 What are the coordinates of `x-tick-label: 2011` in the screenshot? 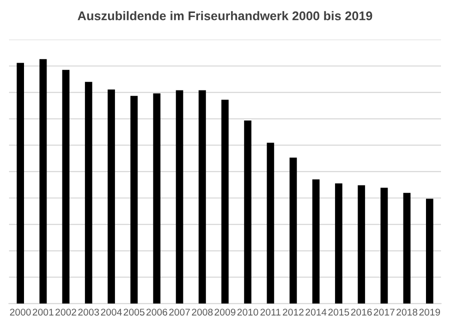 It's located at (270, 312).